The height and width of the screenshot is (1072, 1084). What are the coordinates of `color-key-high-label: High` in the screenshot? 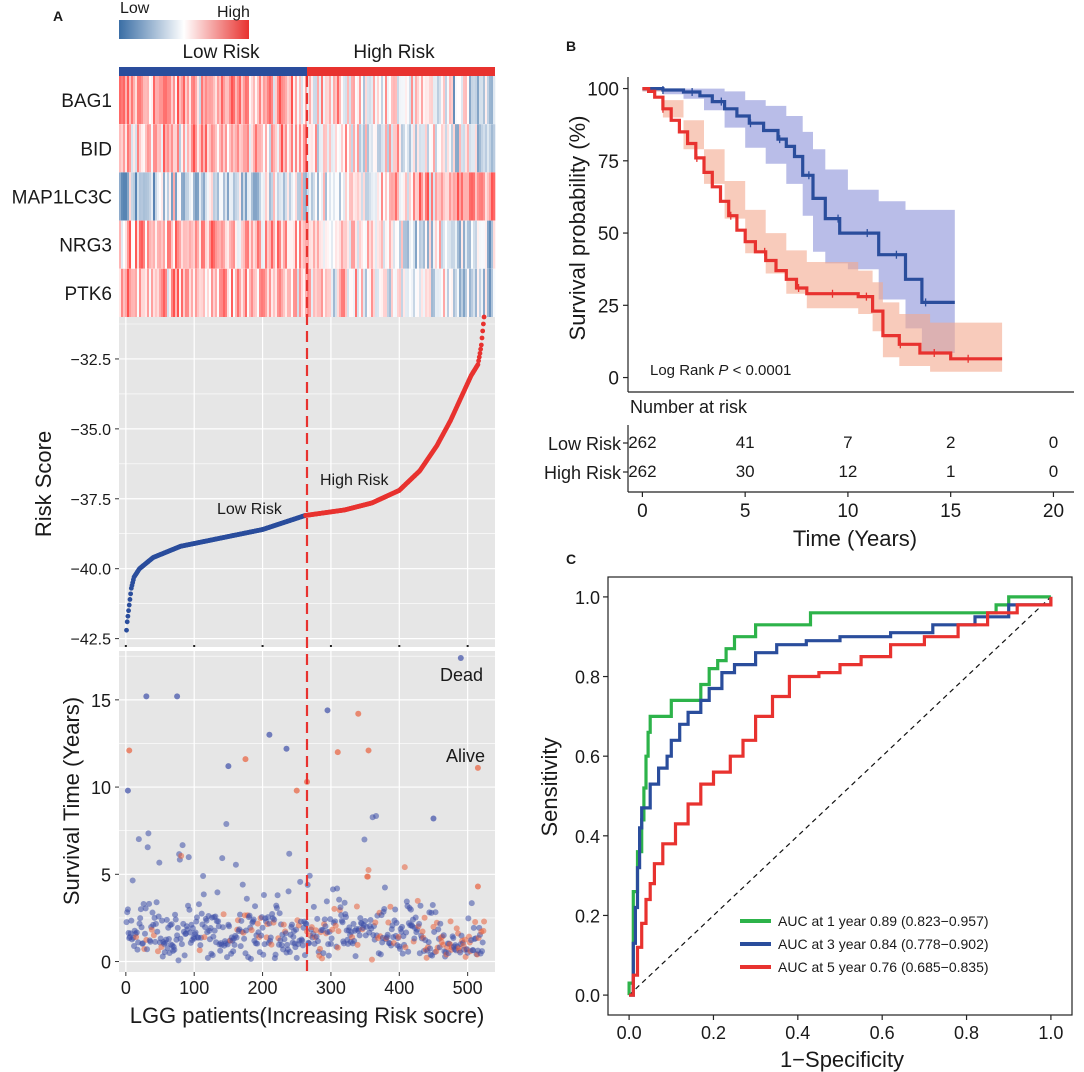 It's located at (233, 12).